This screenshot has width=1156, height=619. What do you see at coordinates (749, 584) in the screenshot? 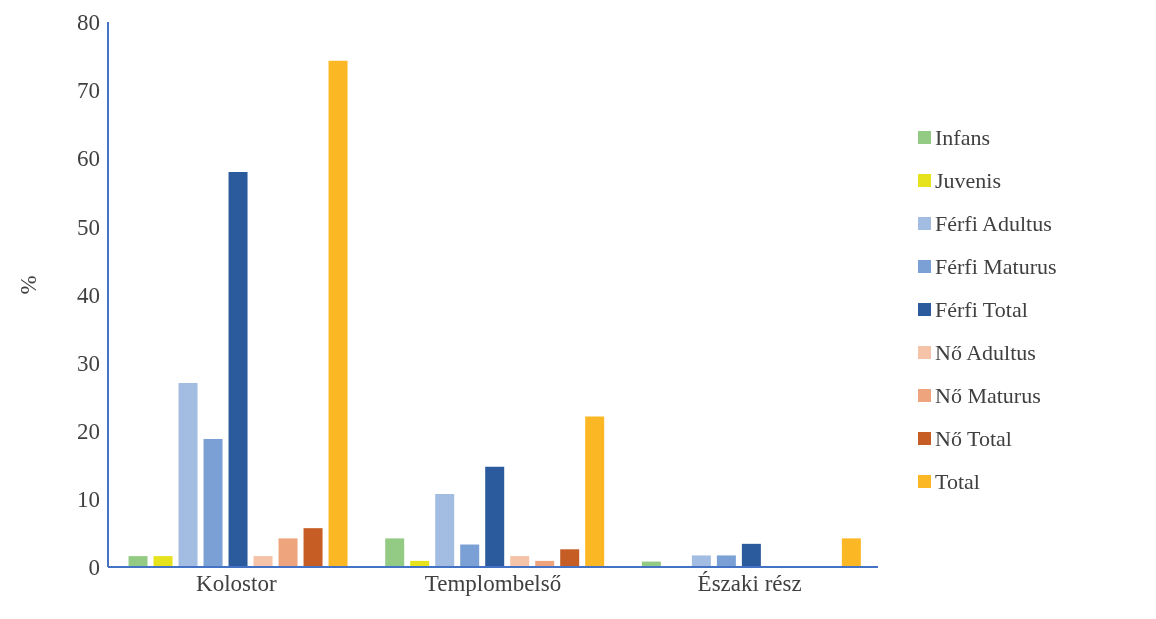
I see `x-tick-label: Északi rész` at bounding box center [749, 584].